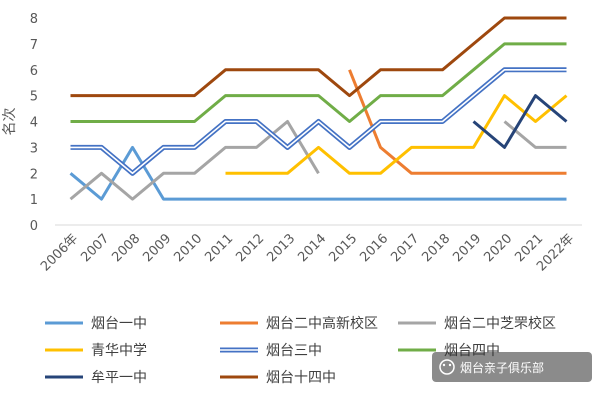 Image resolution: width=600 pixels, height=400 pixels. I want to click on legend-item: 牟平一中, so click(96, 378).